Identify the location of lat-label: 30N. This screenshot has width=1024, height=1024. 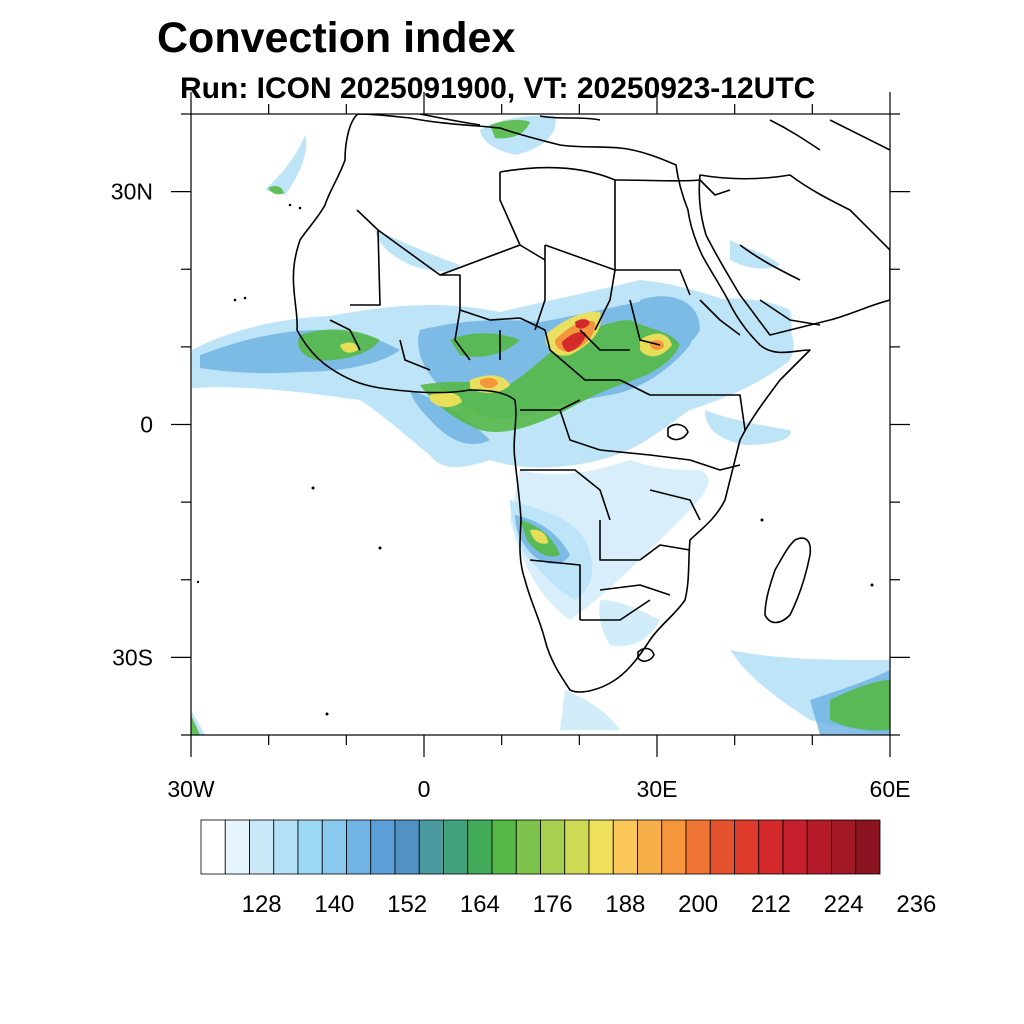
(132, 192).